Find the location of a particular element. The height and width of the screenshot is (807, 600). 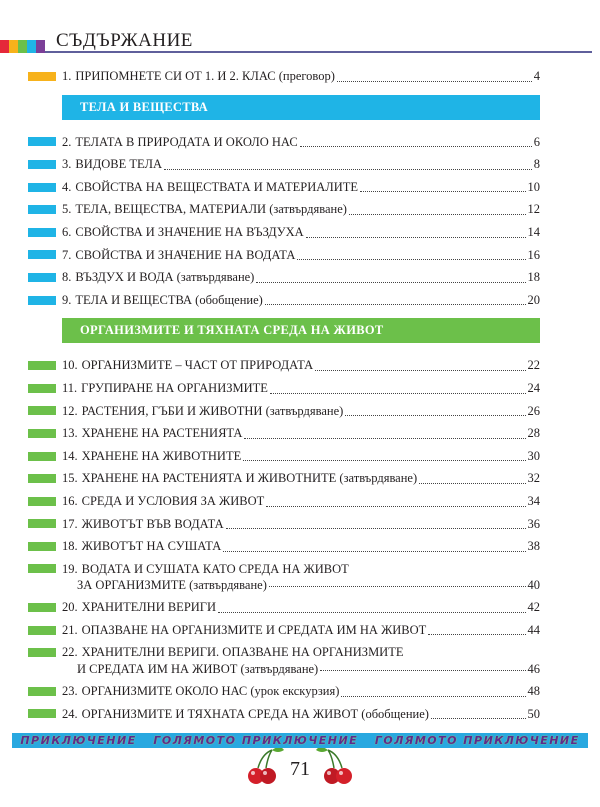

toc-entry: 10. ОРГАНИЗМИТЕ – ЧАСТ ОТ ПРИРОДАТА 22 is located at coordinates (284, 365).